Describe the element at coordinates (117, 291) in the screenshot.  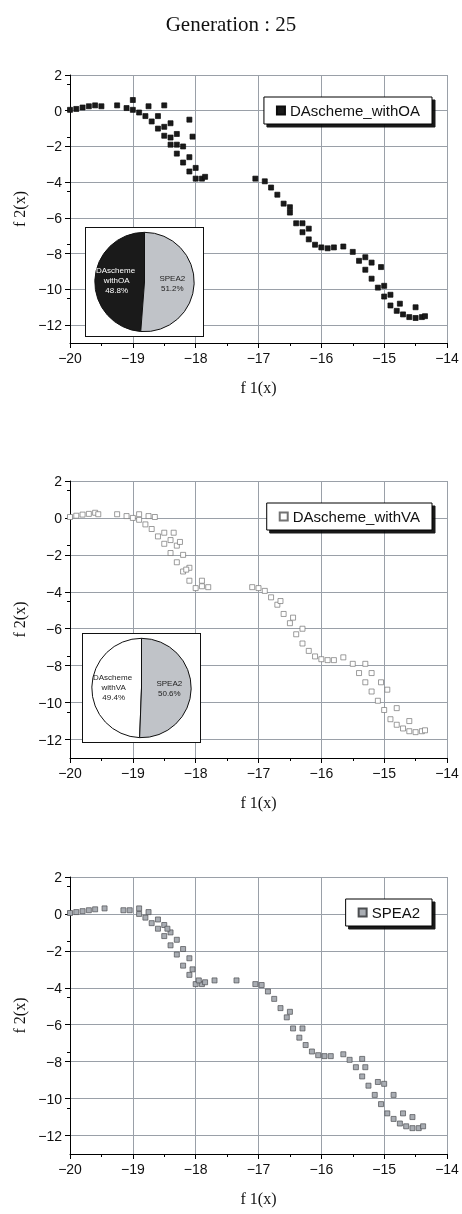
I see `data-label: 48.8%` at that location.